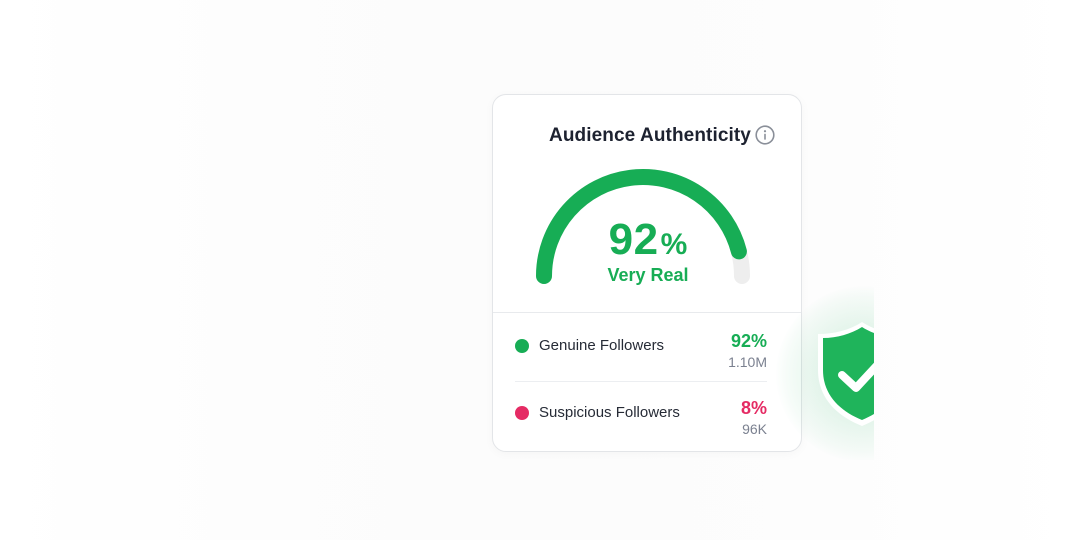  Describe the element at coordinates (641, 381) in the screenshot. I see `row-divider` at that location.